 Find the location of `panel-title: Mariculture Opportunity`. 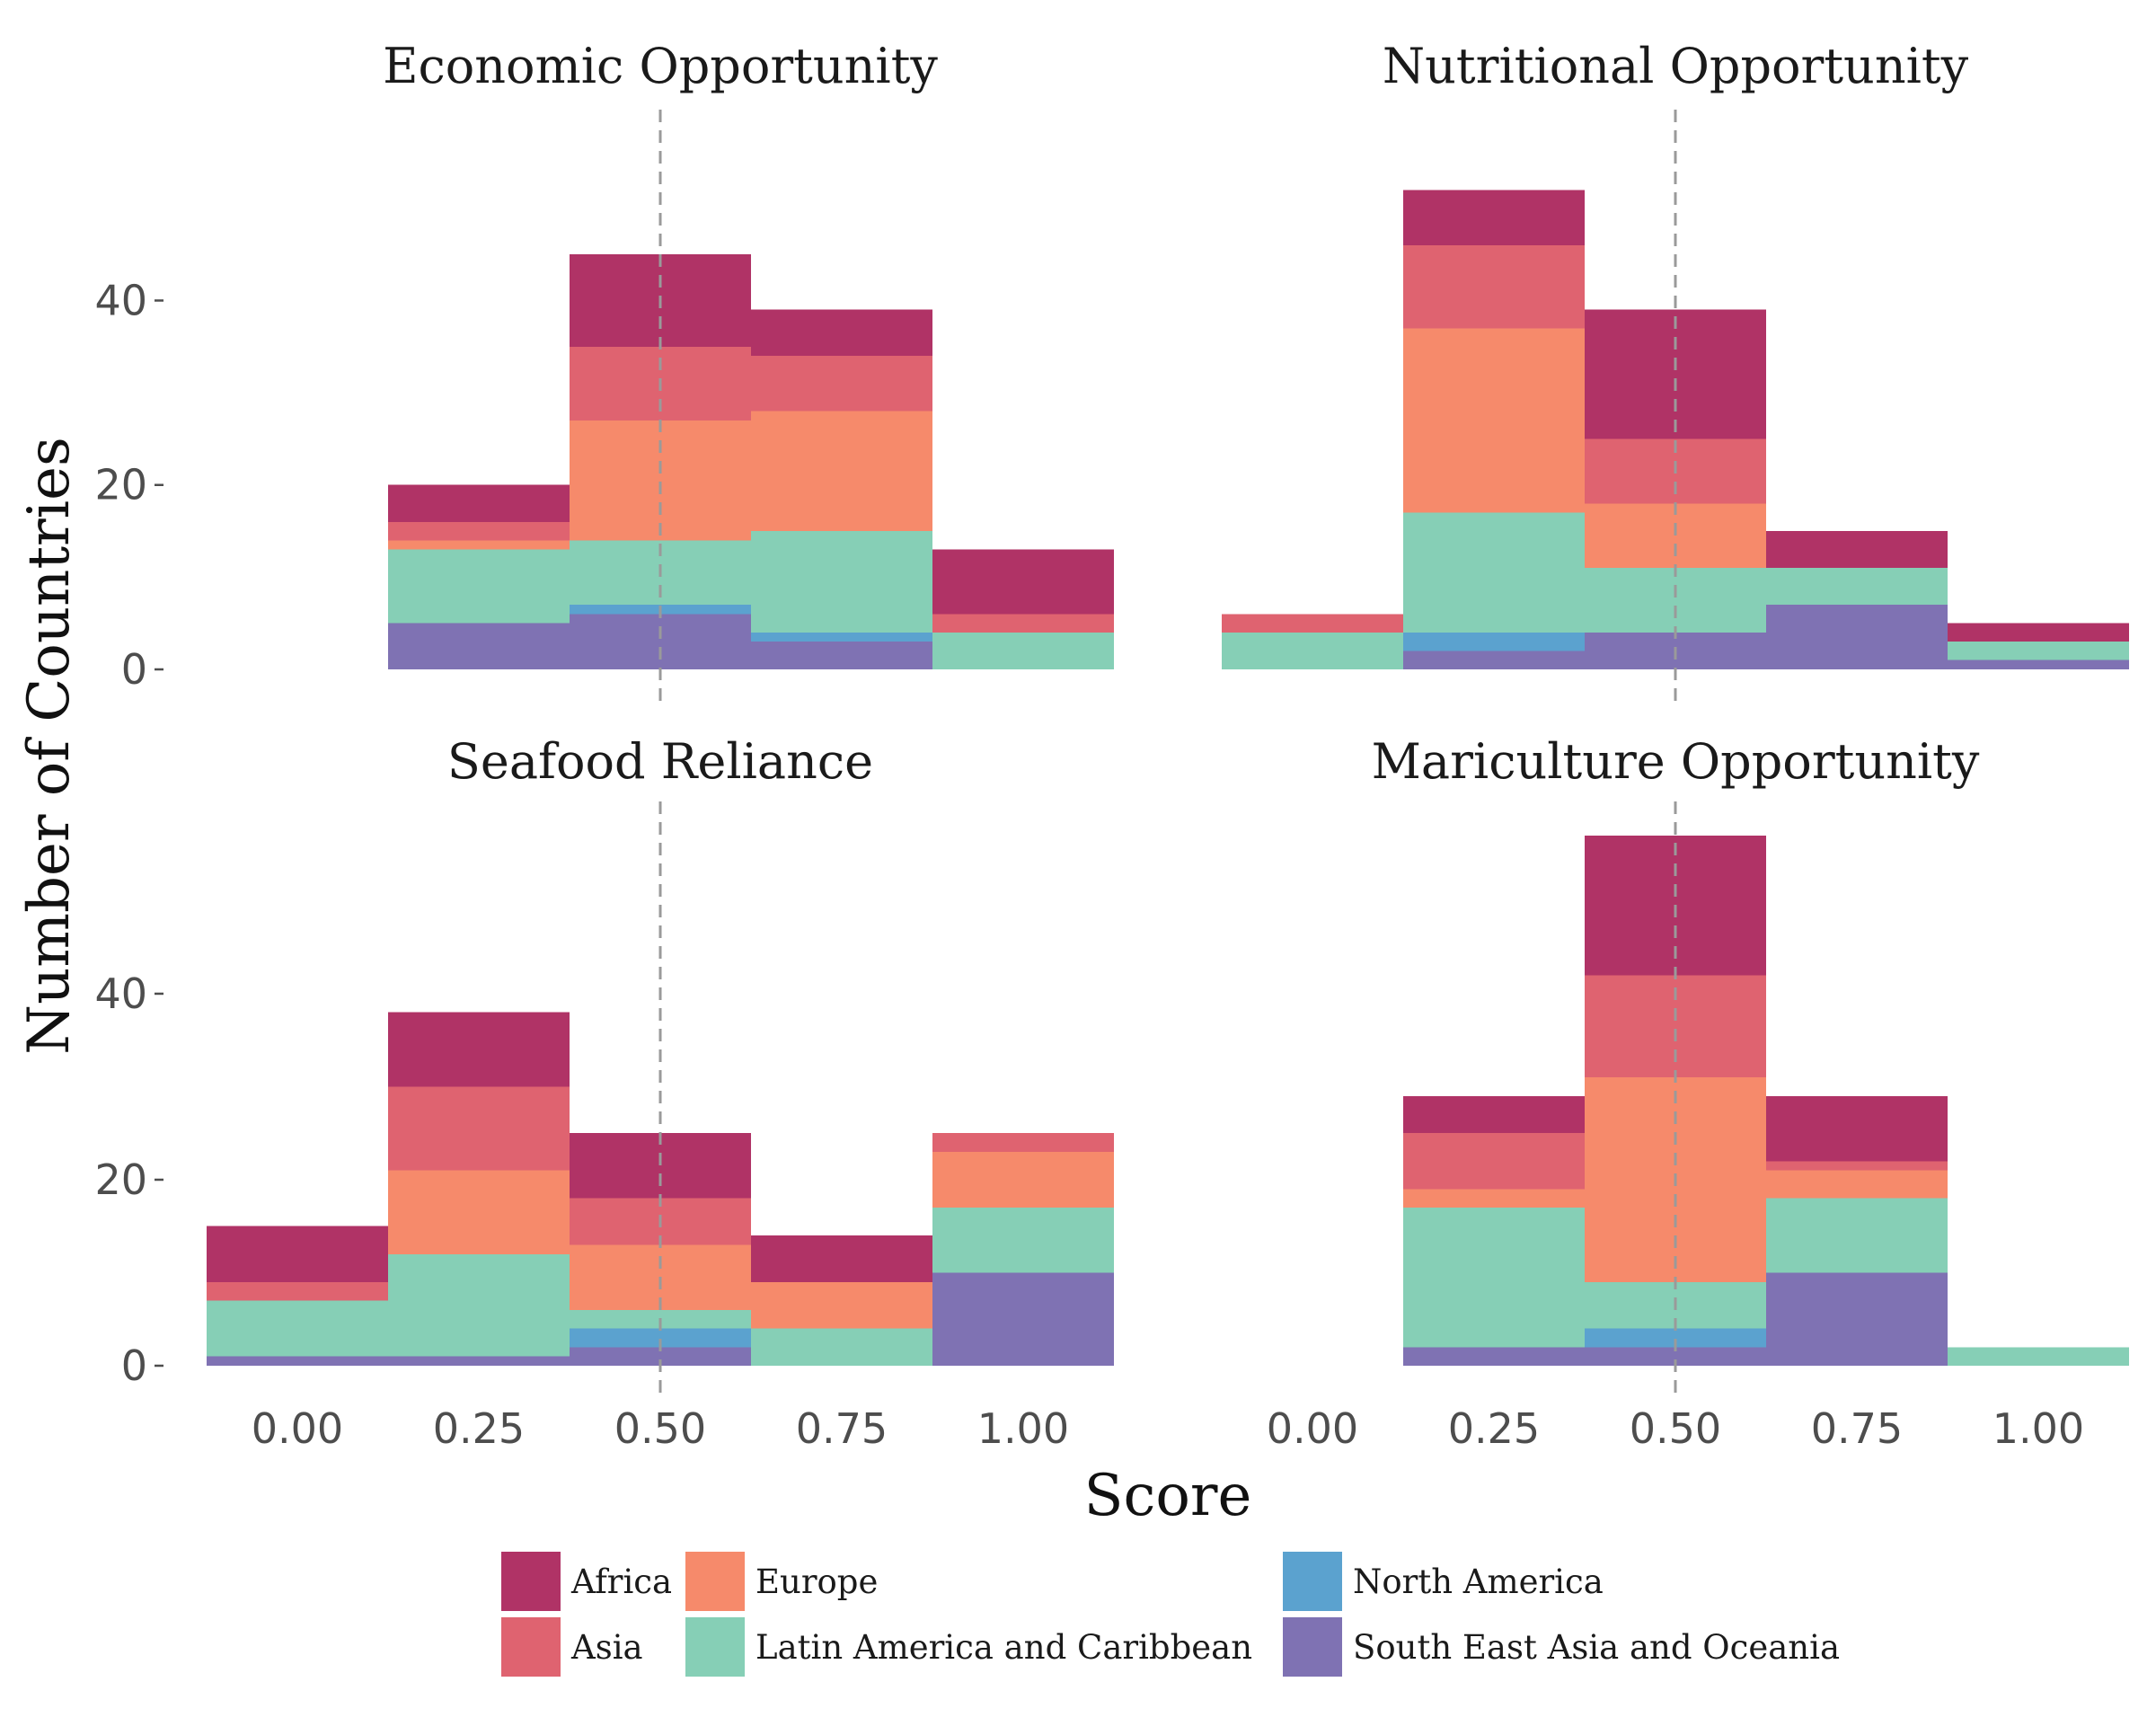

panel-title: Mariculture Opportunity is located at coordinates (1676, 761).